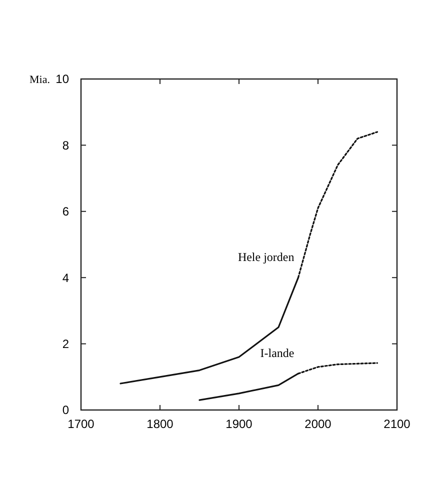 This screenshot has height=502, width=431. I want to click on y-tick-label: 0, so click(66, 410).